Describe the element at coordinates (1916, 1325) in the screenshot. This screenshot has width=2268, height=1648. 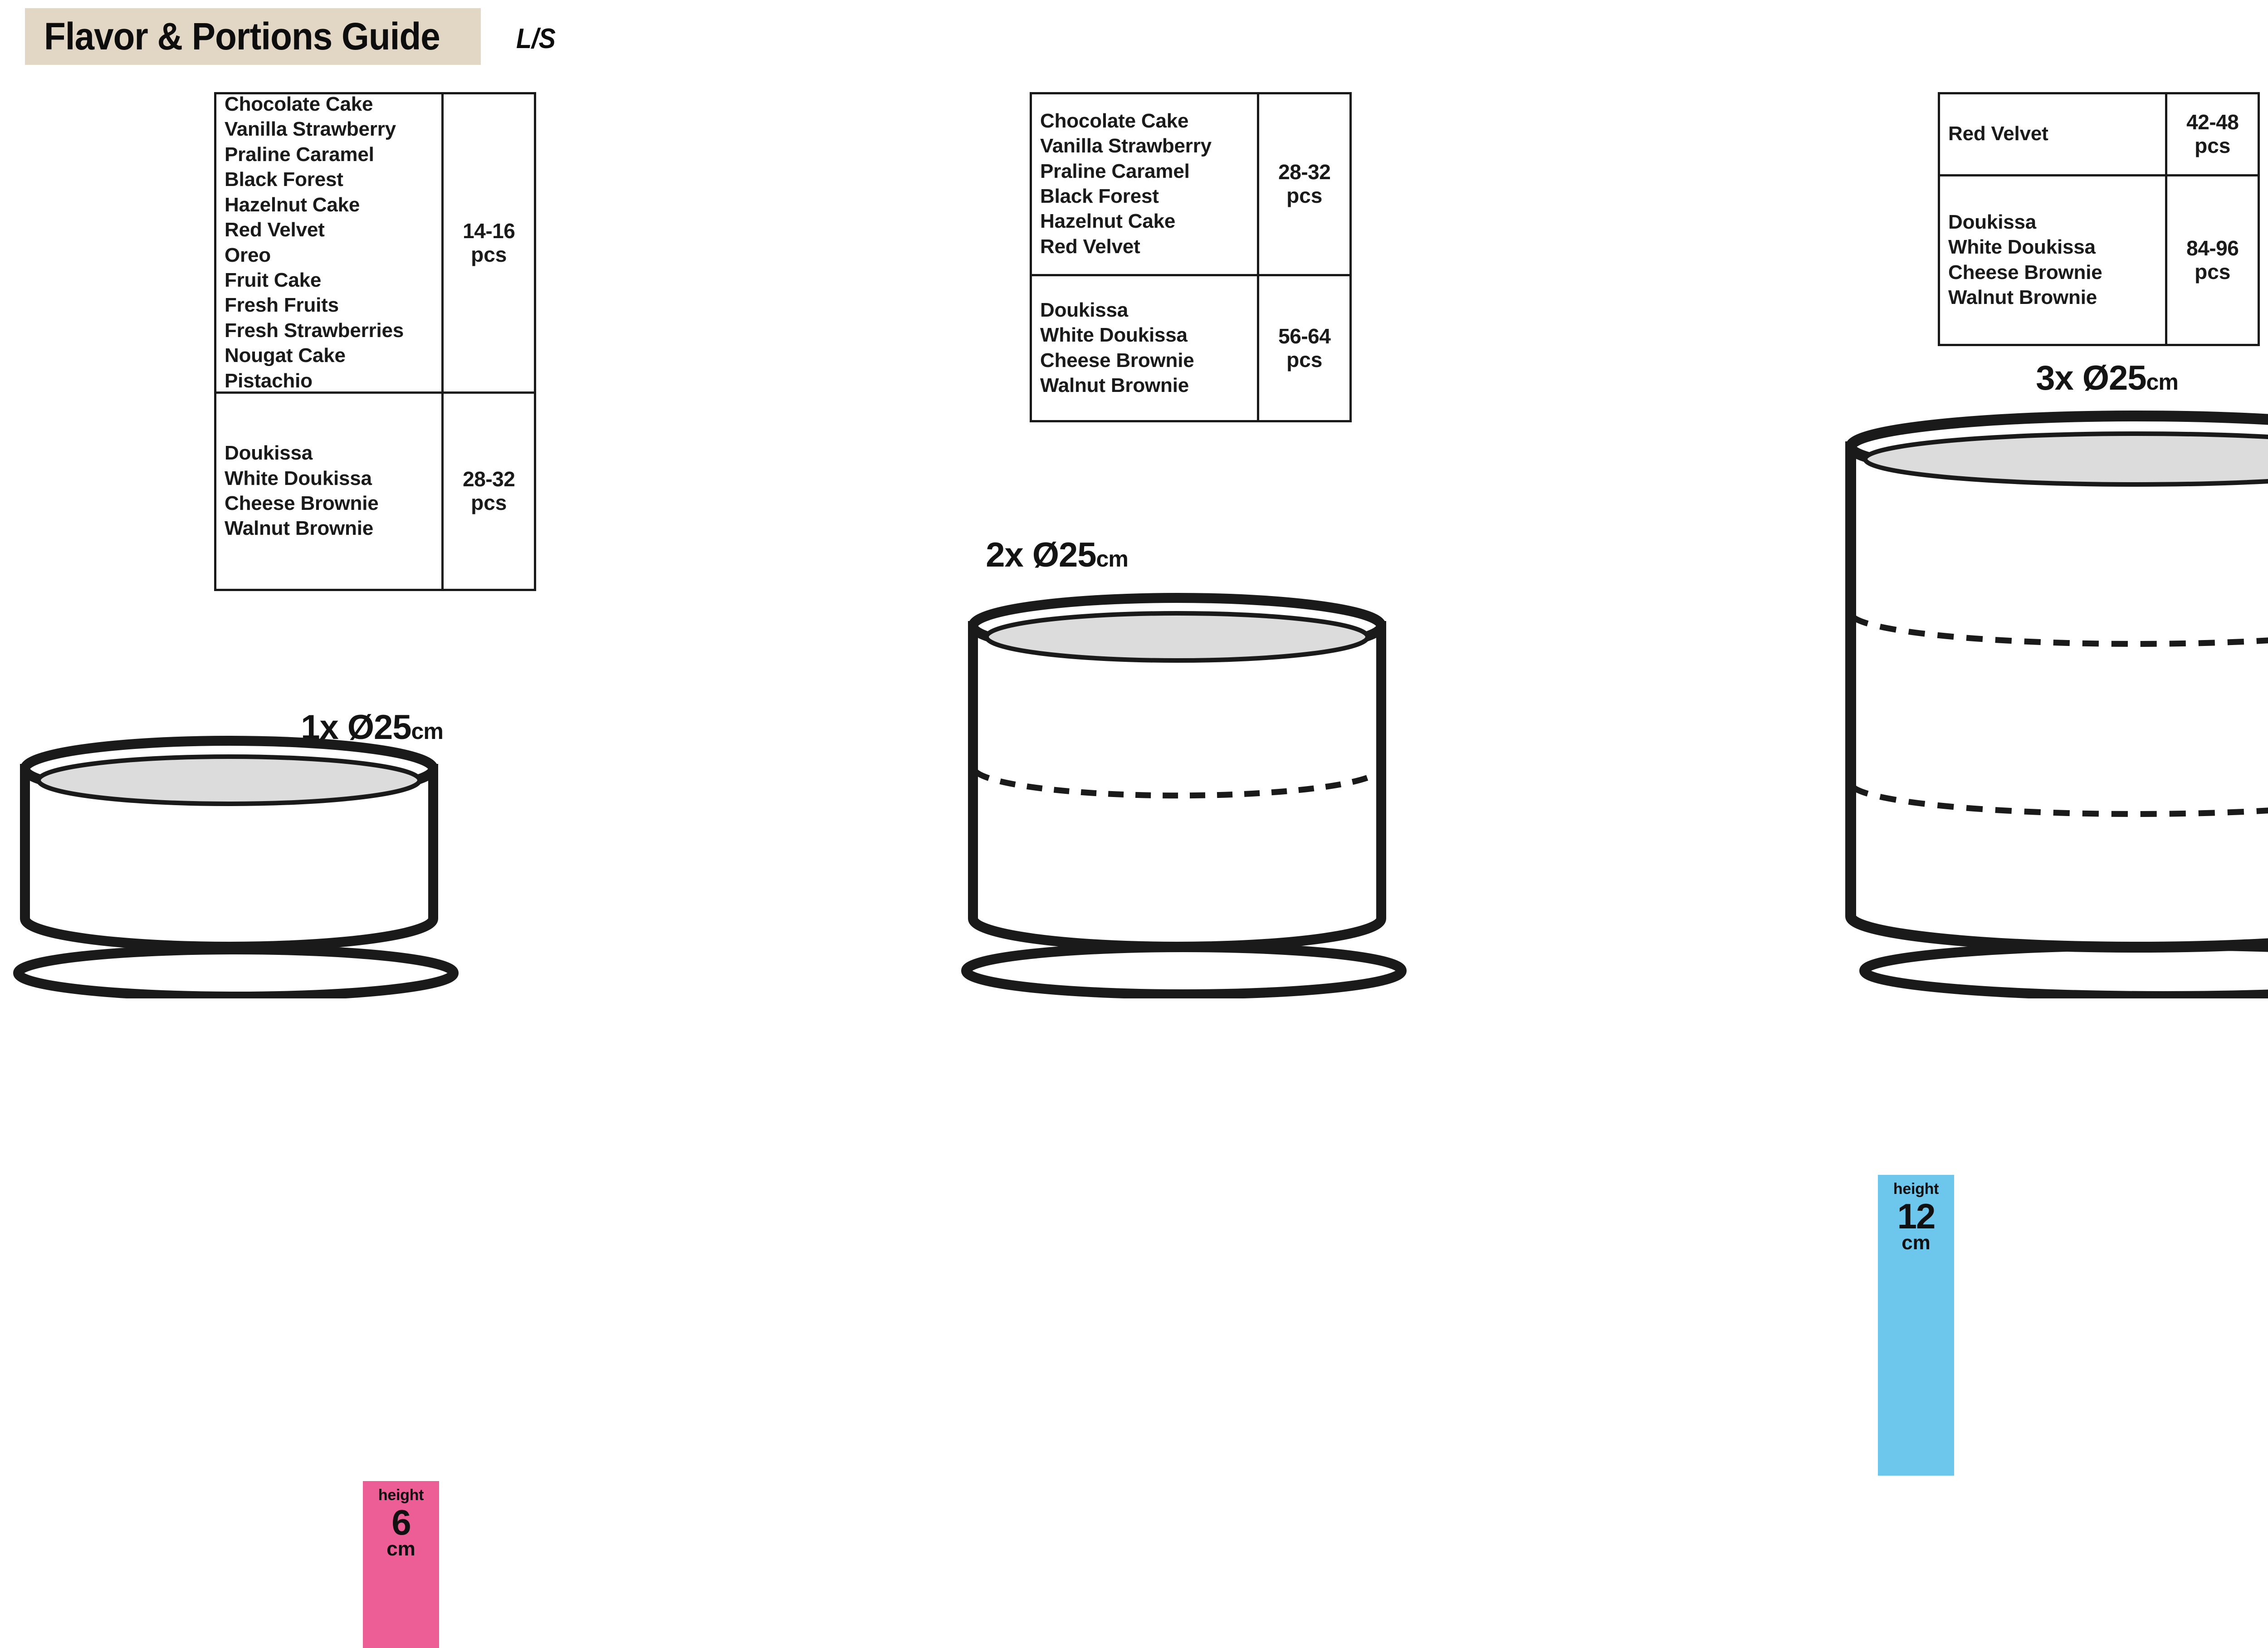
I see `cake-height-badge-2x: height 12 cm` at that location.